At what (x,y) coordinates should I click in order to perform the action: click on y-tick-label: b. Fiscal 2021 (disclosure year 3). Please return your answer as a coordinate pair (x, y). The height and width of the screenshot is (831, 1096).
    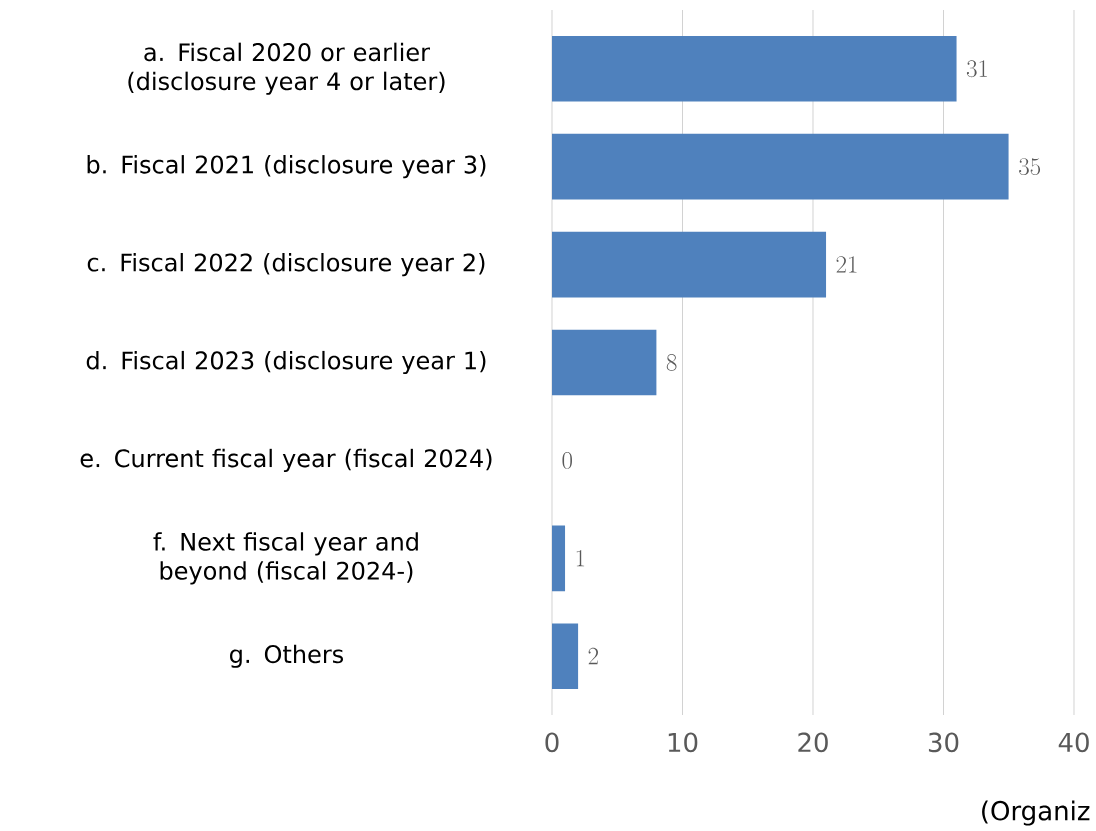
    Looking at the image, I should click on (286, 167).